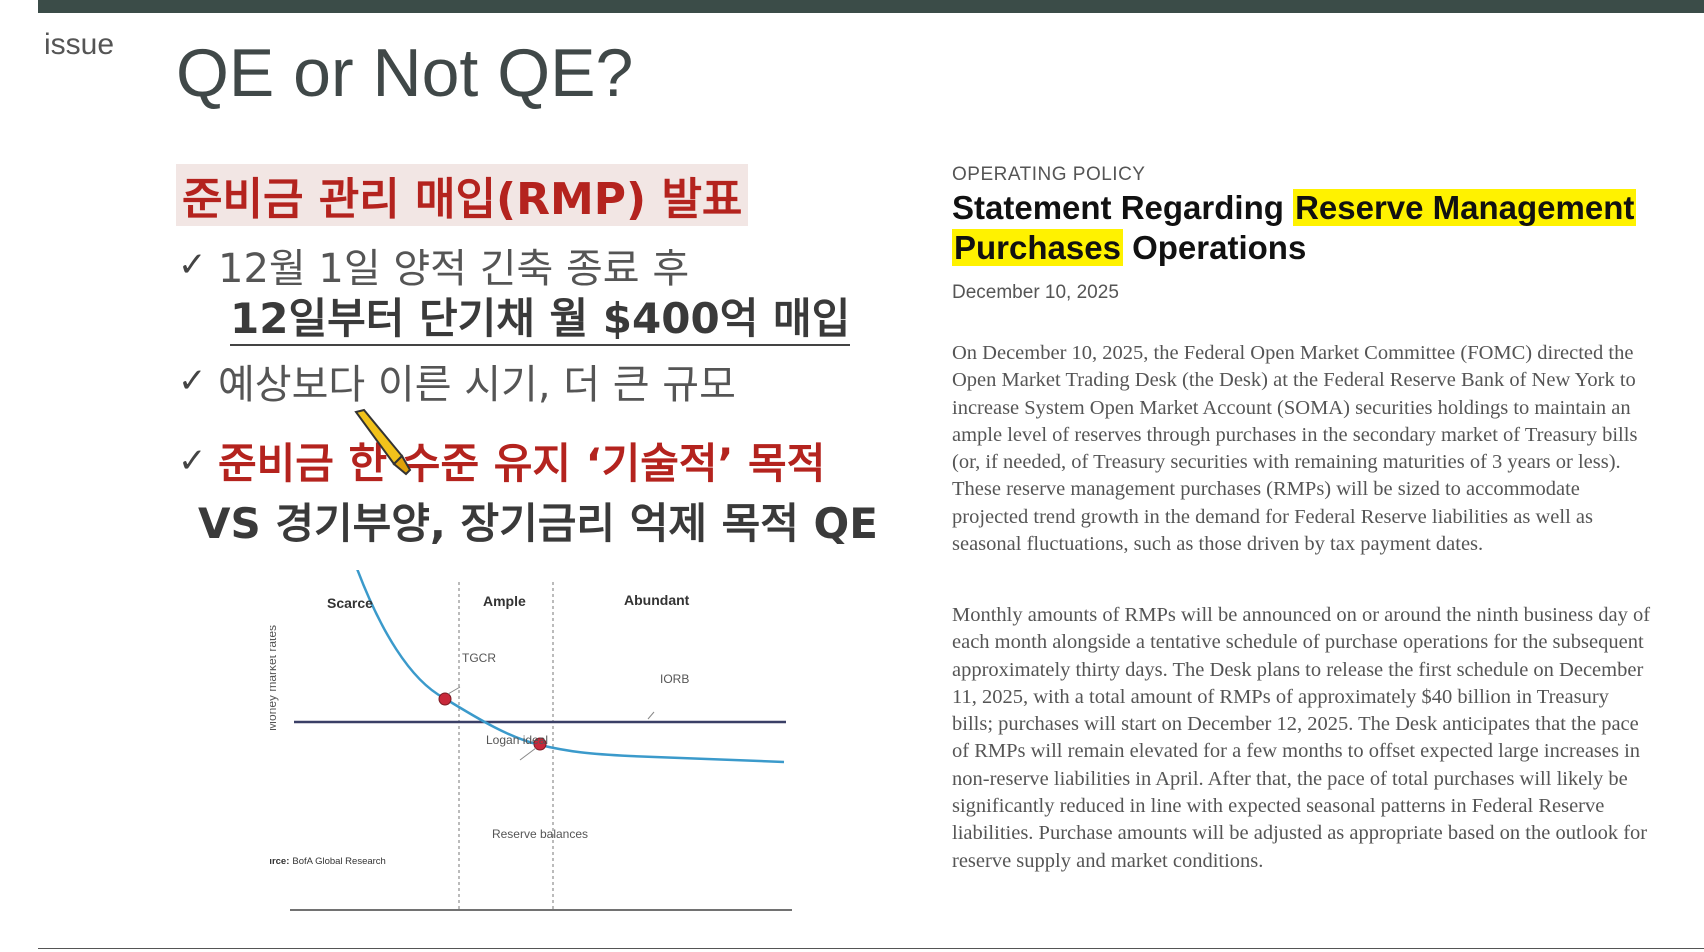 The height and width of the screenshot is (952, 1704). Describe the element at coordinates (1049, 174) in the screenshot. I see `article-kicker: OPERATING POLICY` at that location.